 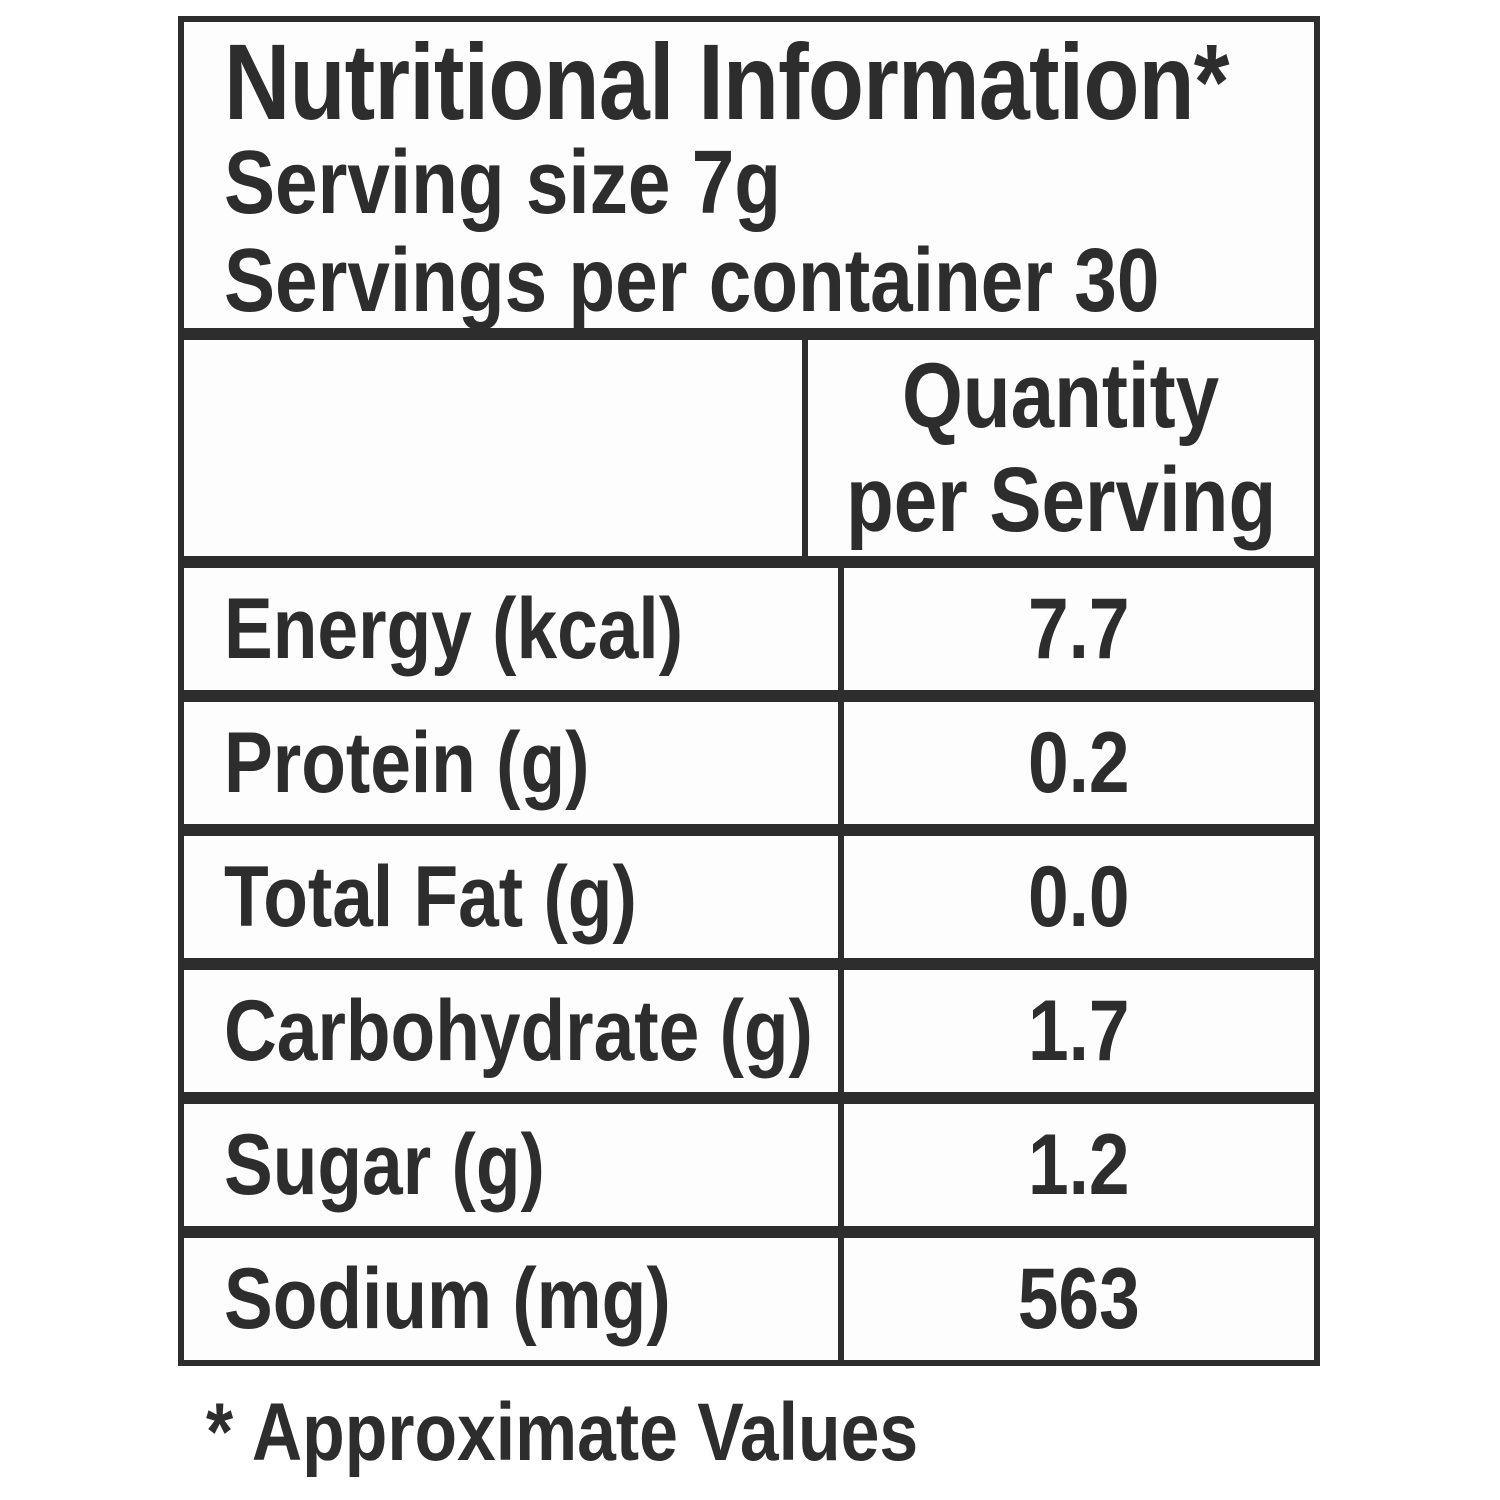 What do you see at coordinates (1076, 763) in the screenshot?
I see `nutrient-value: 0.2` at bounding box center [1076, 763].